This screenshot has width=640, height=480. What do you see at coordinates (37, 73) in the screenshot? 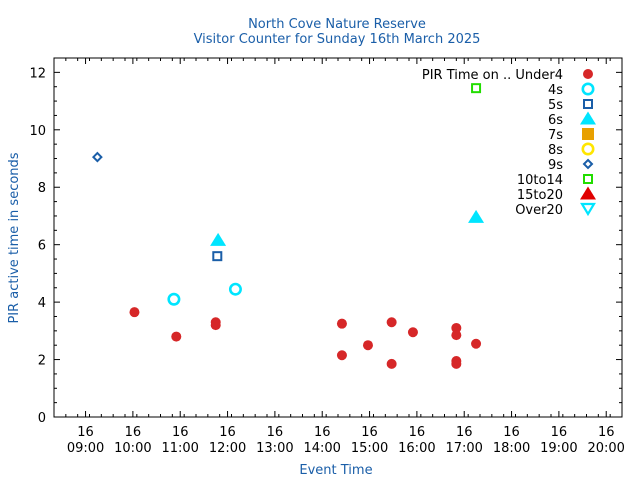
I see `y-tick-label: 12` at bounding box center [37, 73].